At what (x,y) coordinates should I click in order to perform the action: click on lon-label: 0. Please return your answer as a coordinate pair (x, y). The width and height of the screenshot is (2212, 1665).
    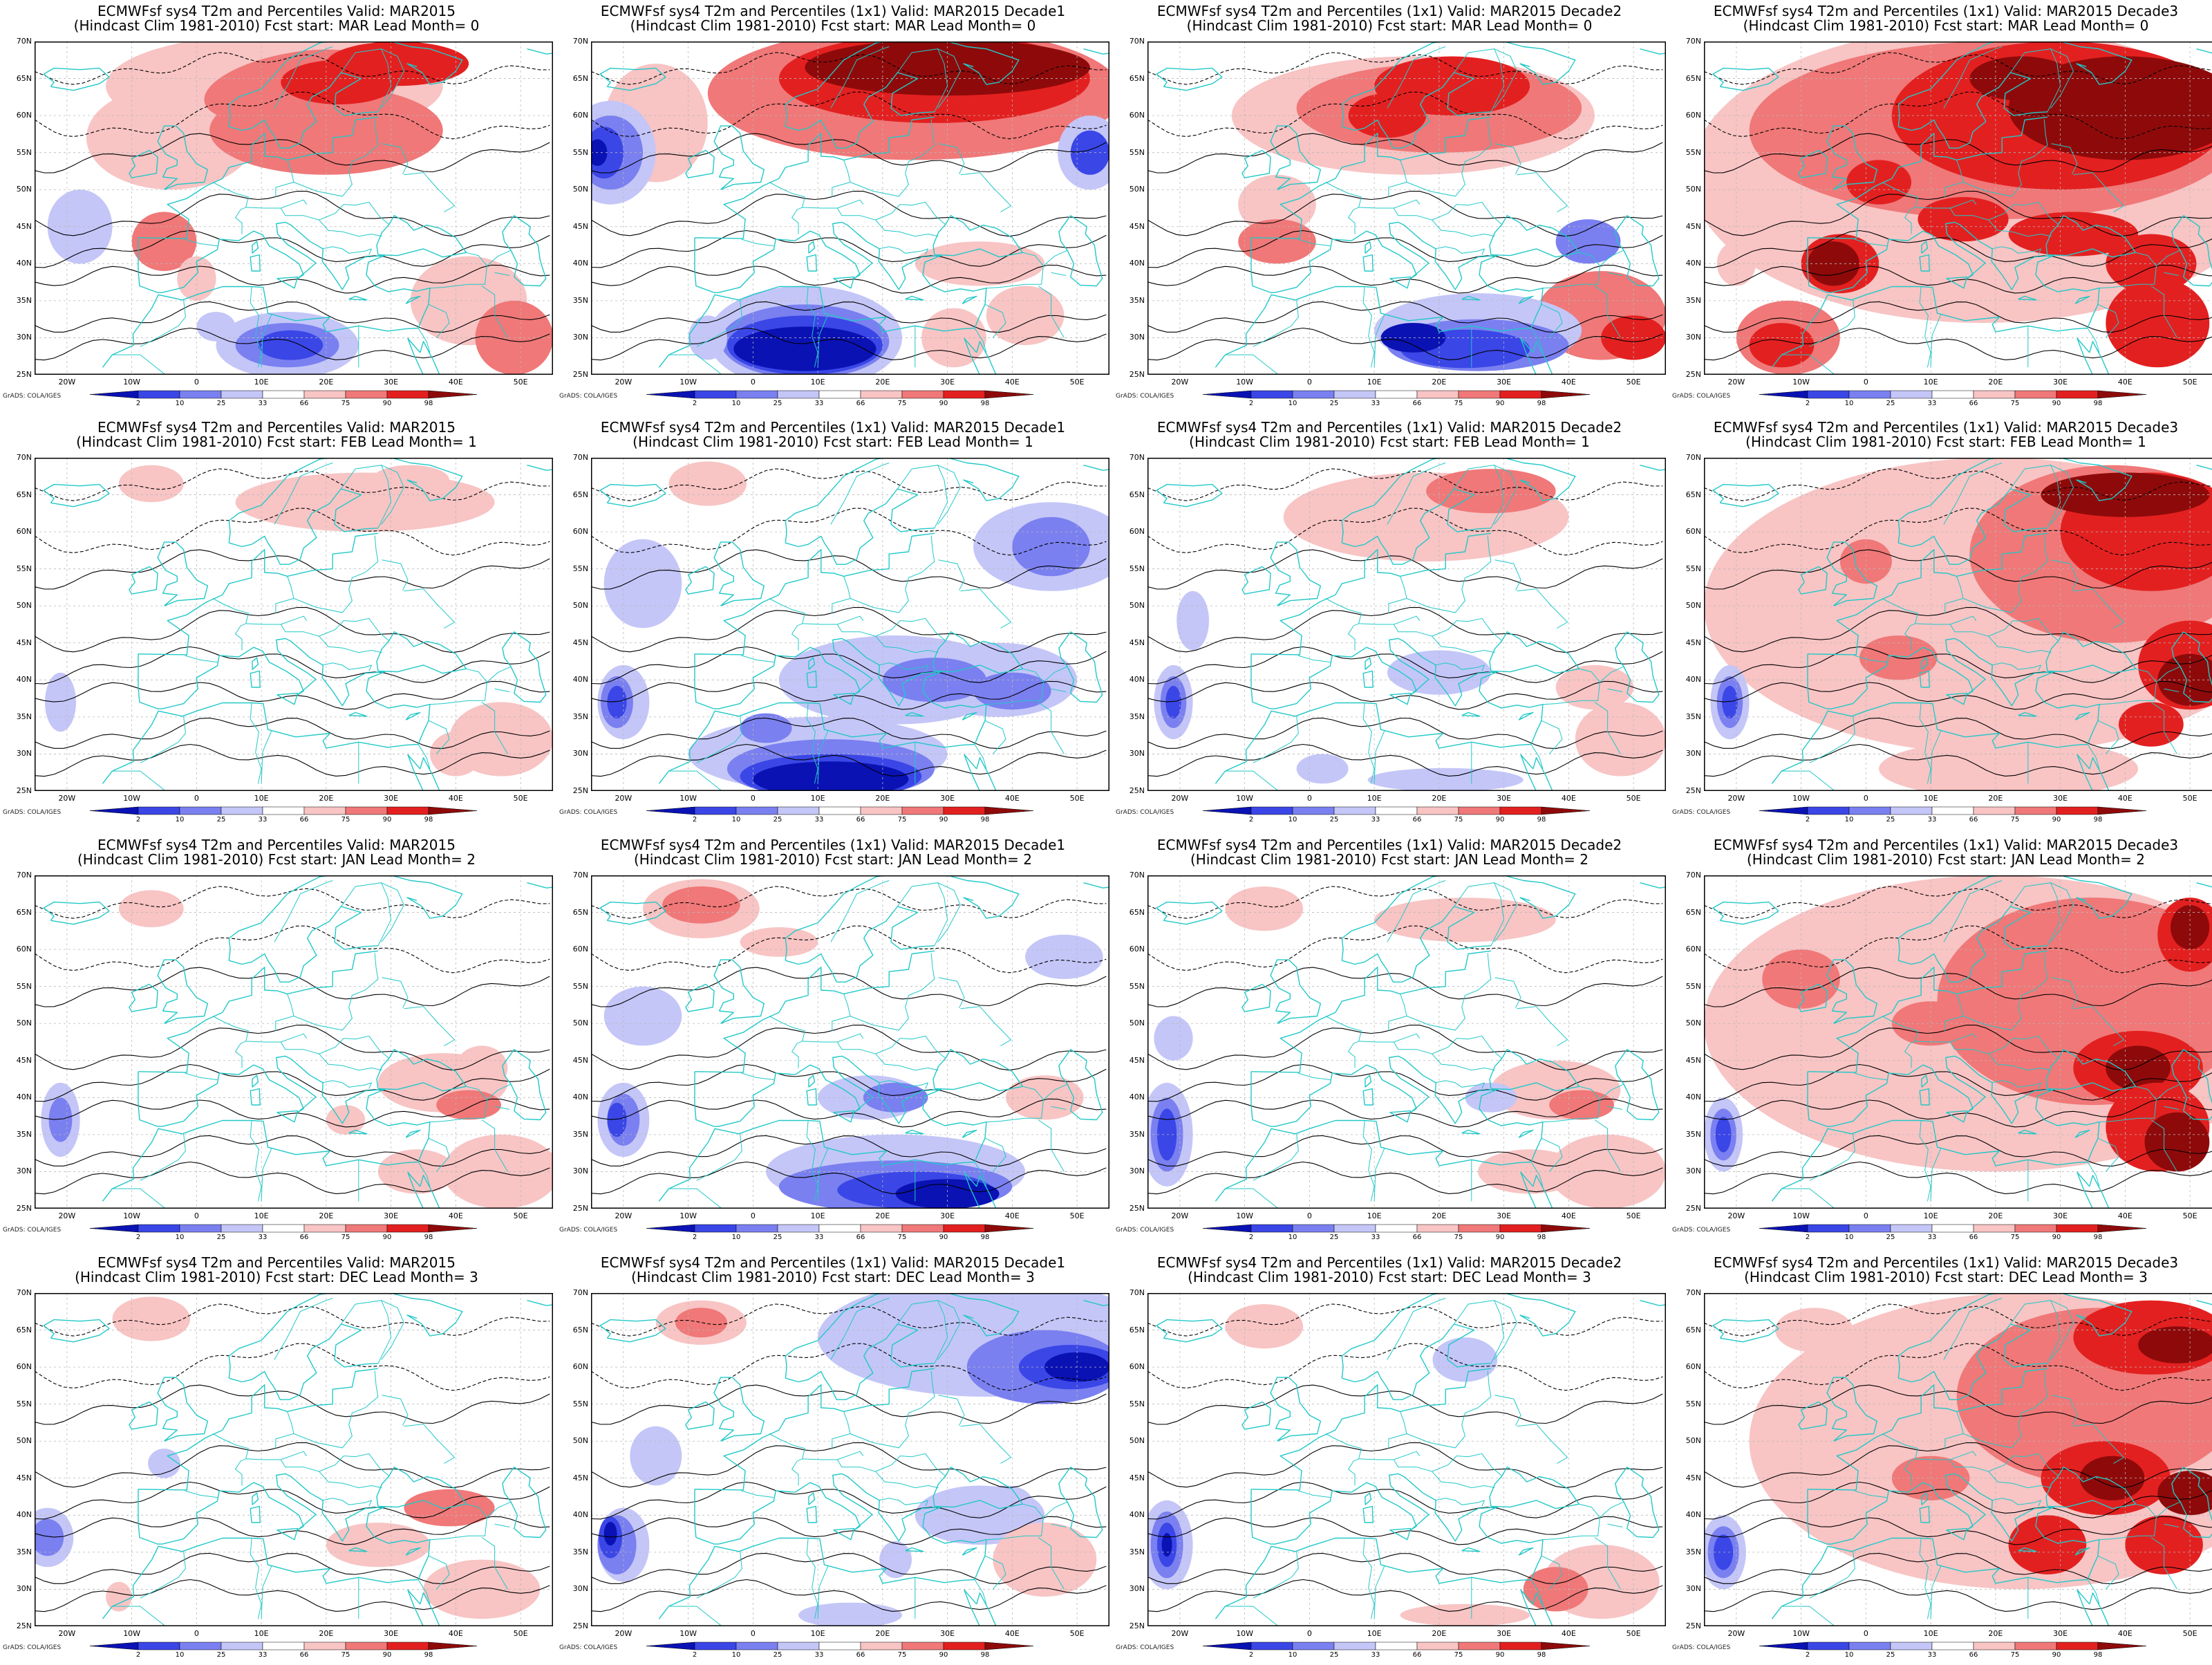
    Looking at the image, I should click on (1309, 382).